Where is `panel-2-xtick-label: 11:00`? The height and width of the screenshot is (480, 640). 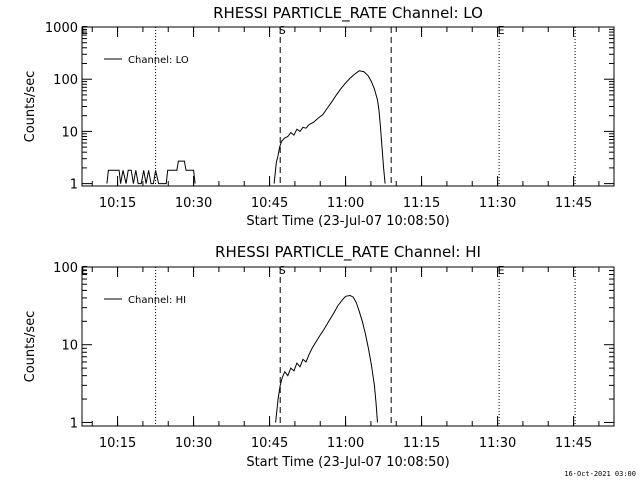 panel-2-xtick-label: 11:00 is located at coordinates (345, 443).